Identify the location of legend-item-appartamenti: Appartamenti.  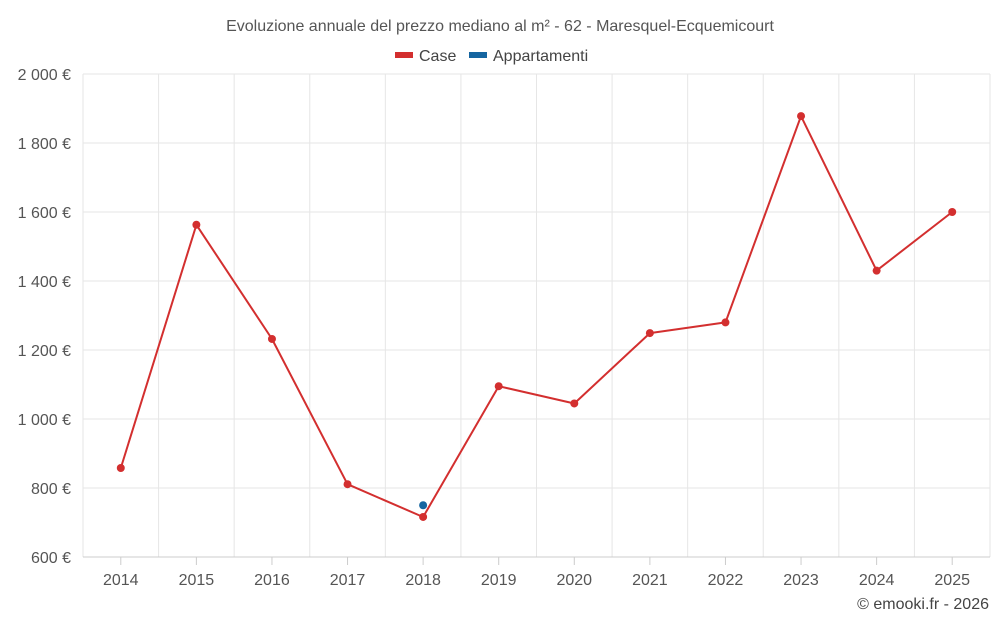
(528, 56).